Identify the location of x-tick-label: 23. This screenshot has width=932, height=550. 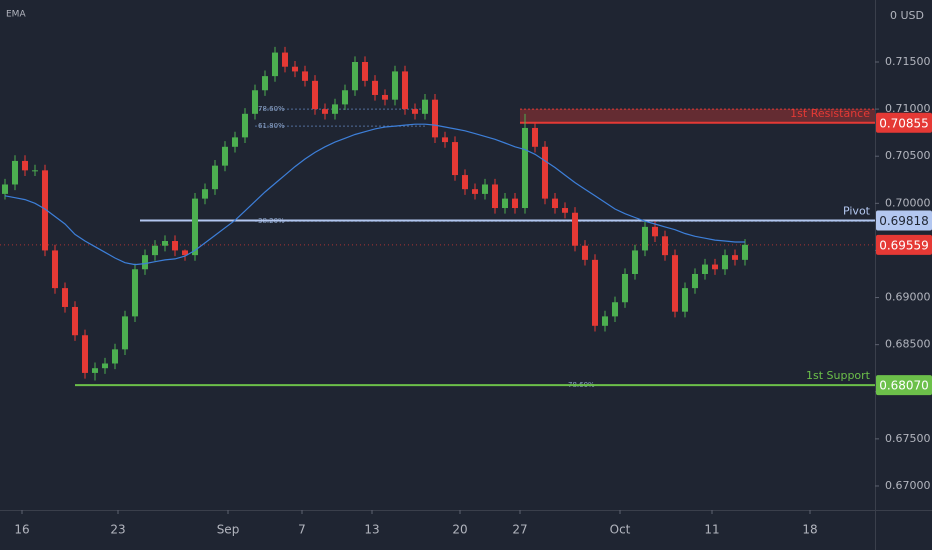
(117, 530).